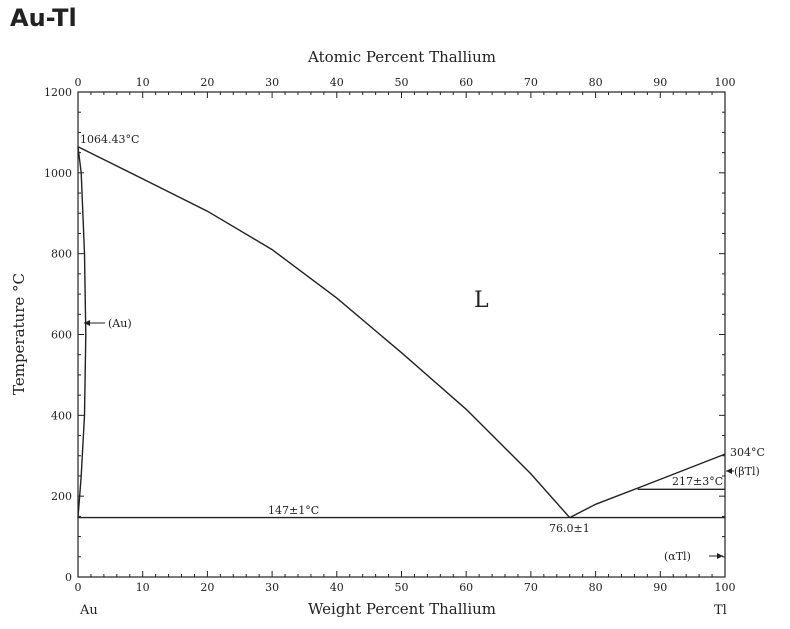 The height and width of the screenshot is (629, 790). I want to click on y-tick-label: 800, so click(61, 254).